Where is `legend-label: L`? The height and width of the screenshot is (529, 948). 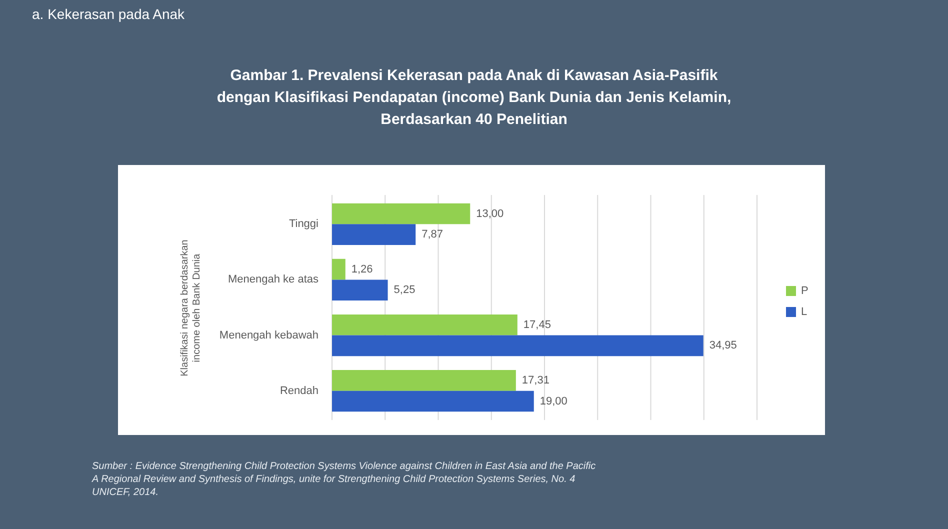 legend-label: L is located at coordinates (804, 312).